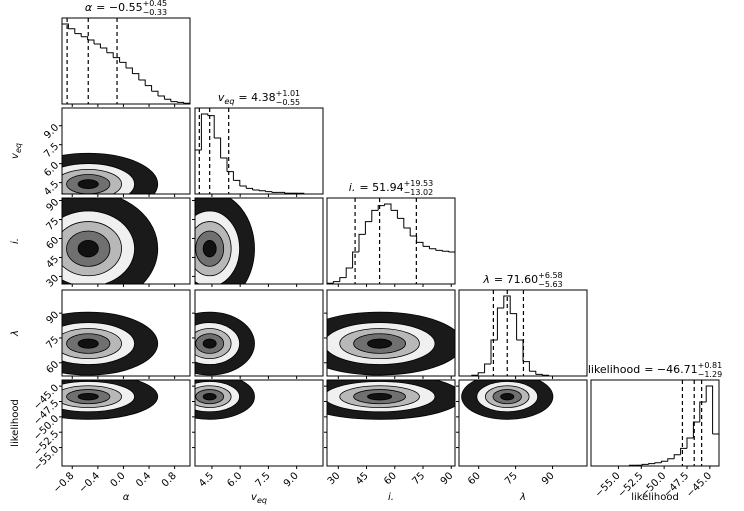  I want to click on x-tick-label: −0.4, so click(89, 482).